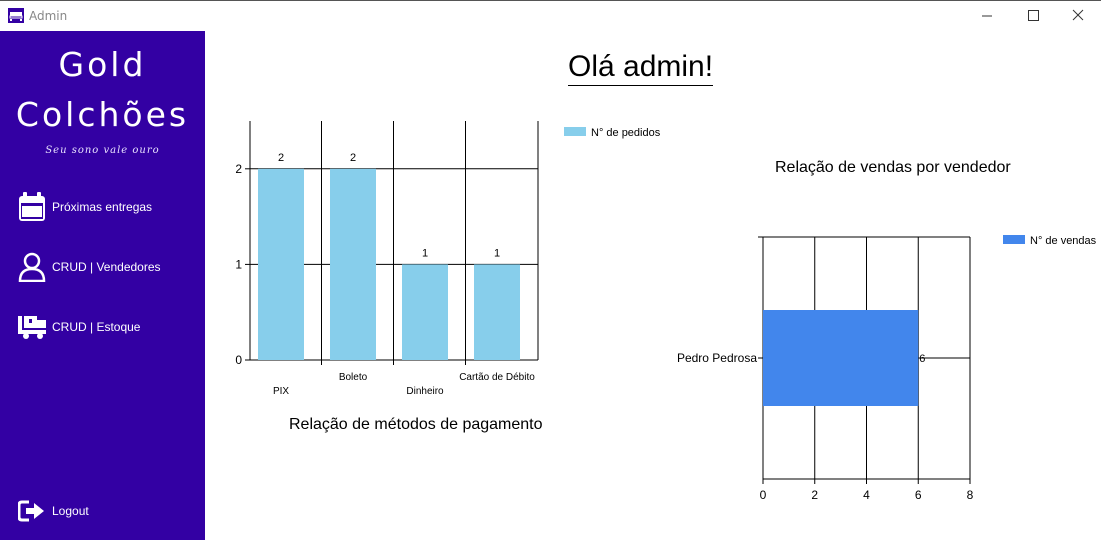 The image size is (1101, 540). Describe the element at coordinates (32, 206) in the screenshot. I see `calendar-icon` at that location.